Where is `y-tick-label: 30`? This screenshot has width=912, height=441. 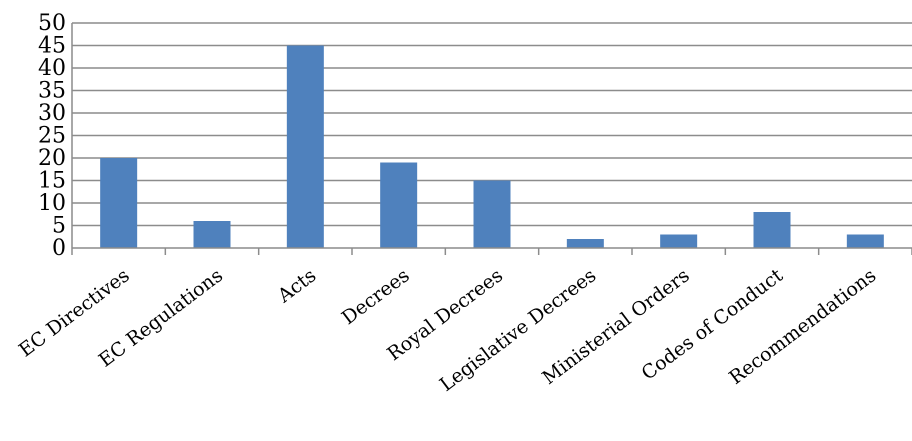
y-tick-label: 30 is located at coordinates (52, 113).